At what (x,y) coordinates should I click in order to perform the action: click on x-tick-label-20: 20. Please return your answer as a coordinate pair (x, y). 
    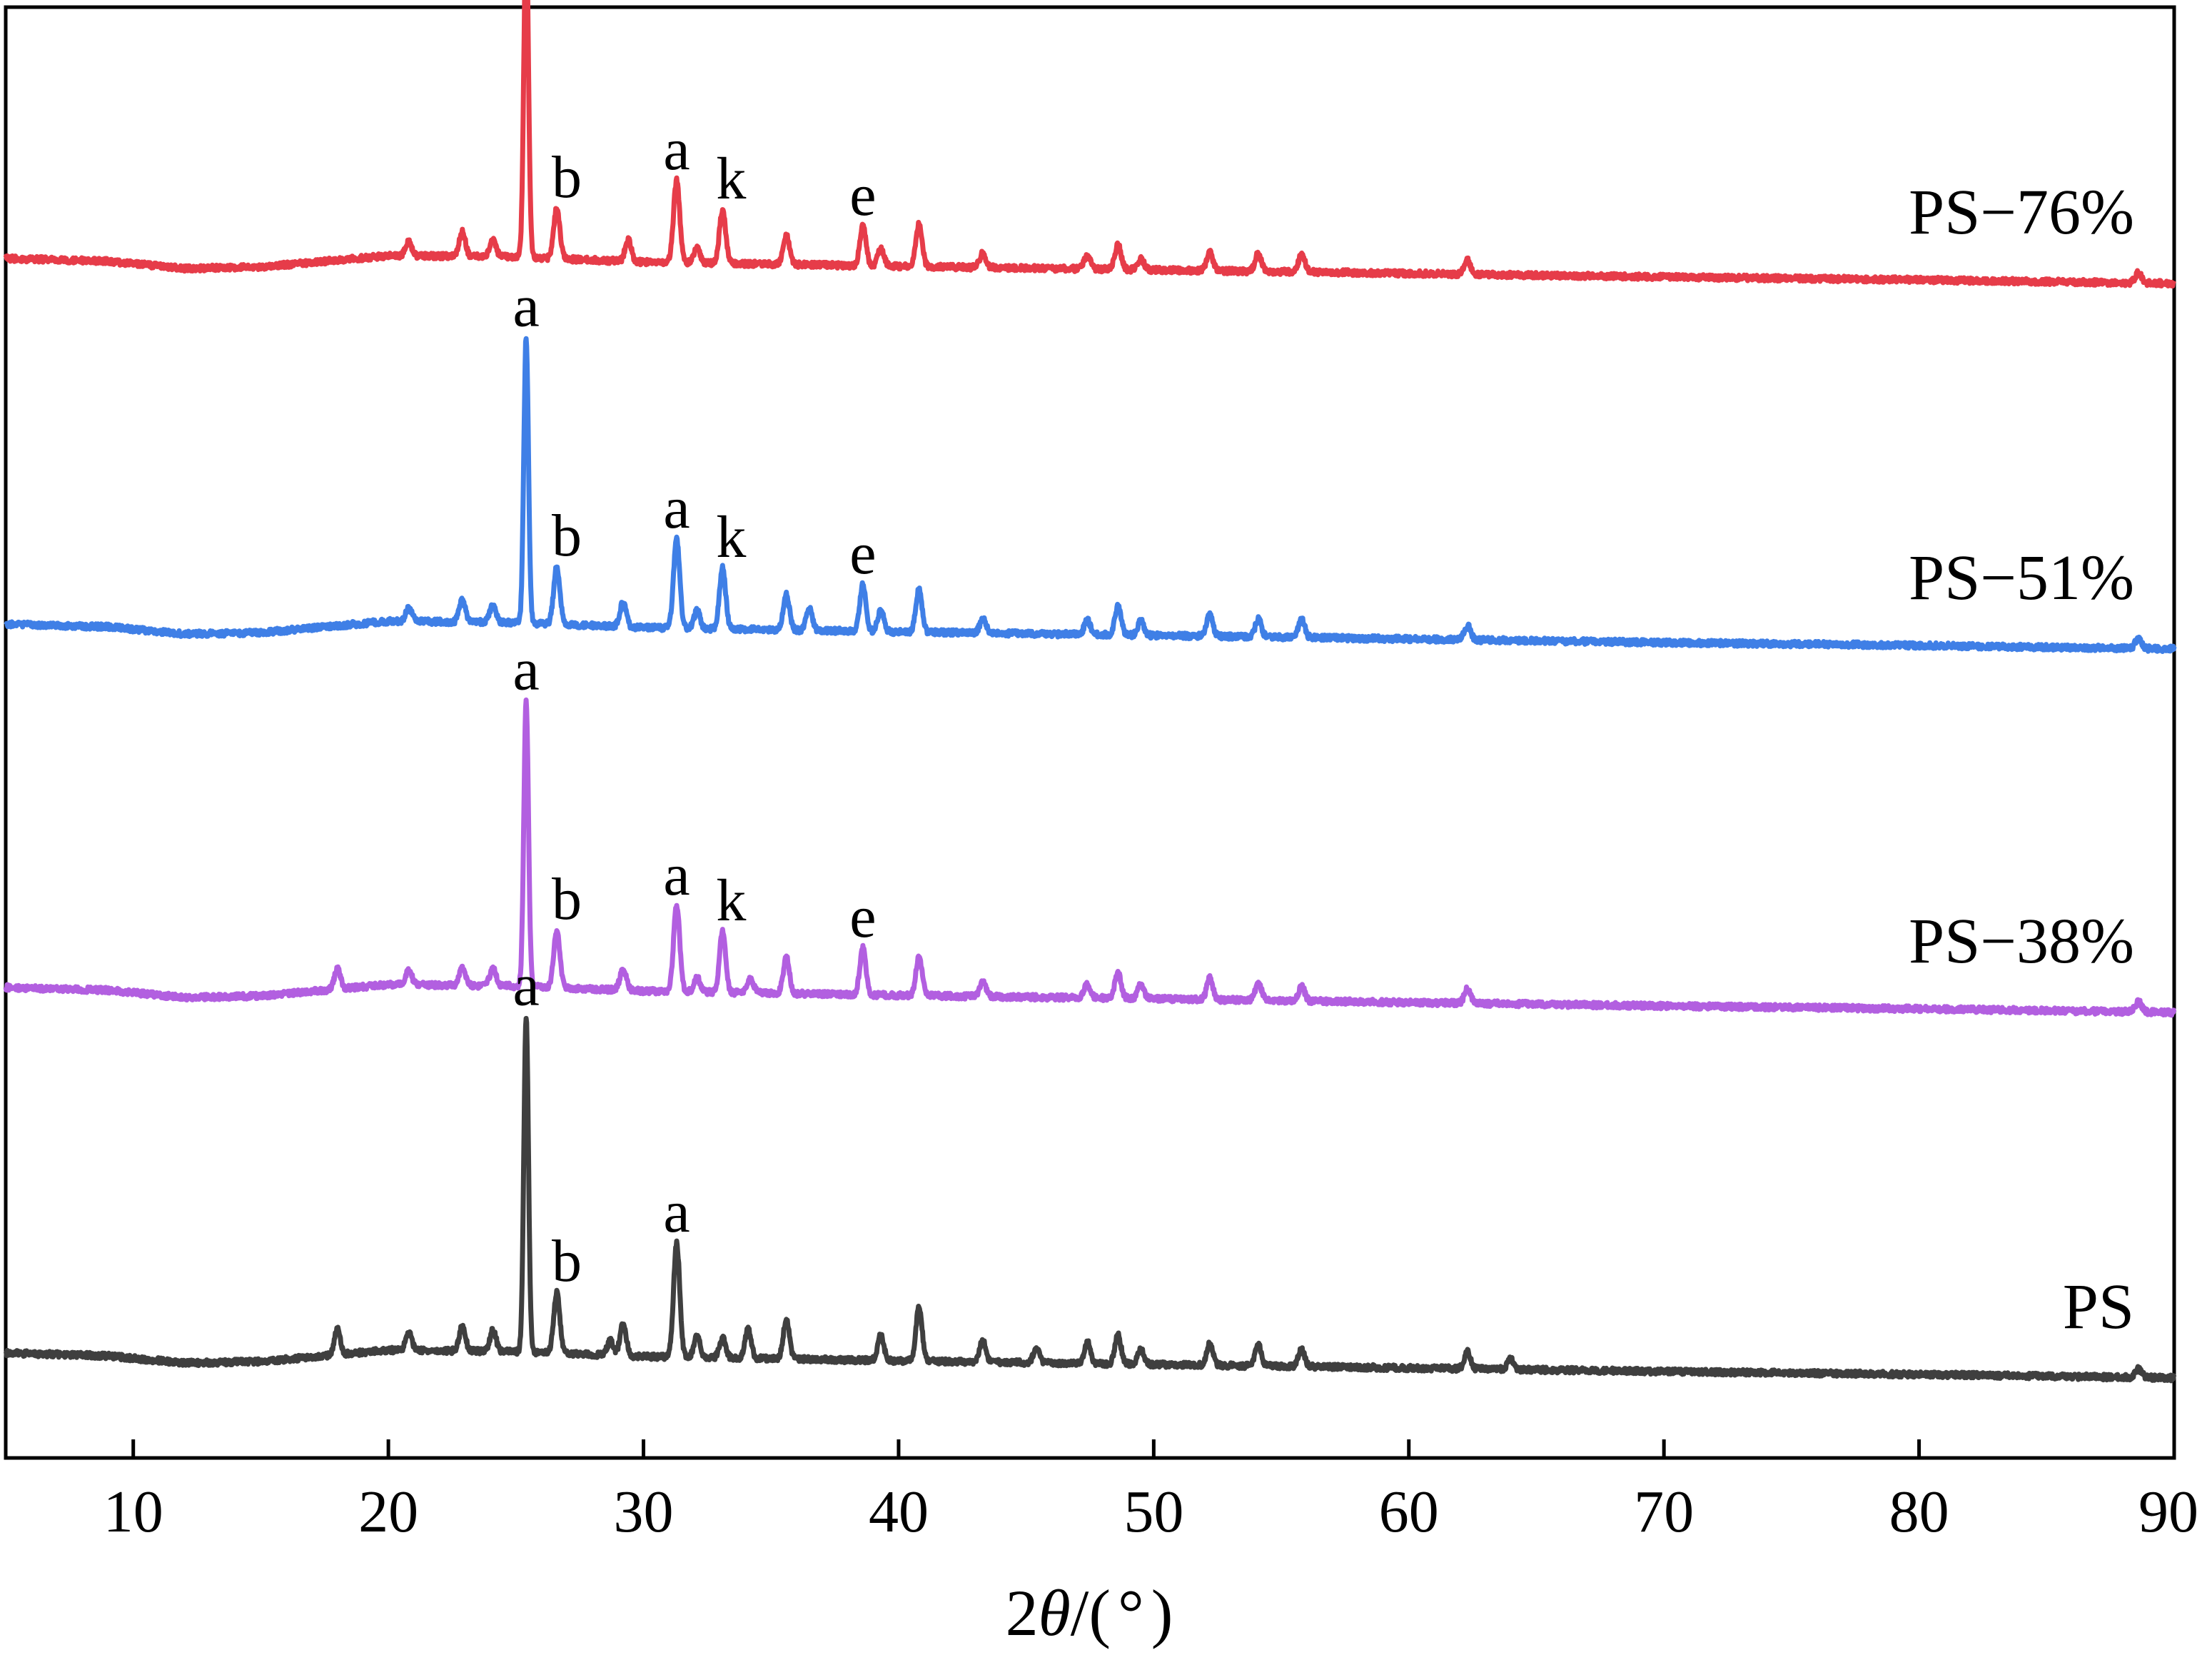
    Looking at the image, I should click on (388, 1512).